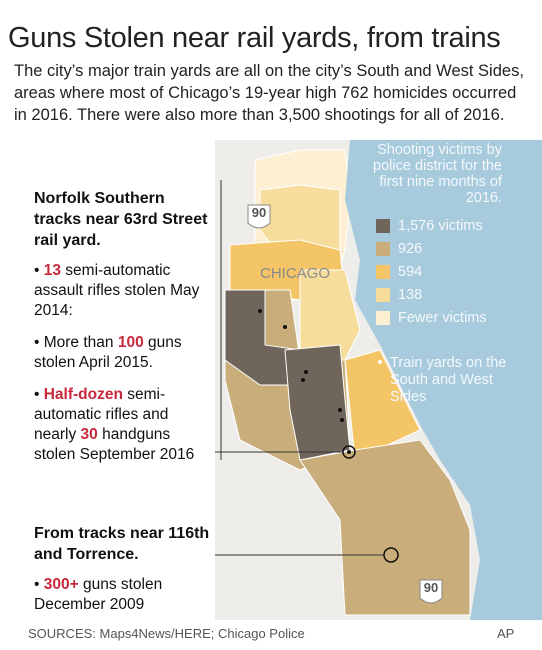 The height and width of the screenshot is (650, 542). I want to click on city-label: CHICAGO, so click(295, 273).